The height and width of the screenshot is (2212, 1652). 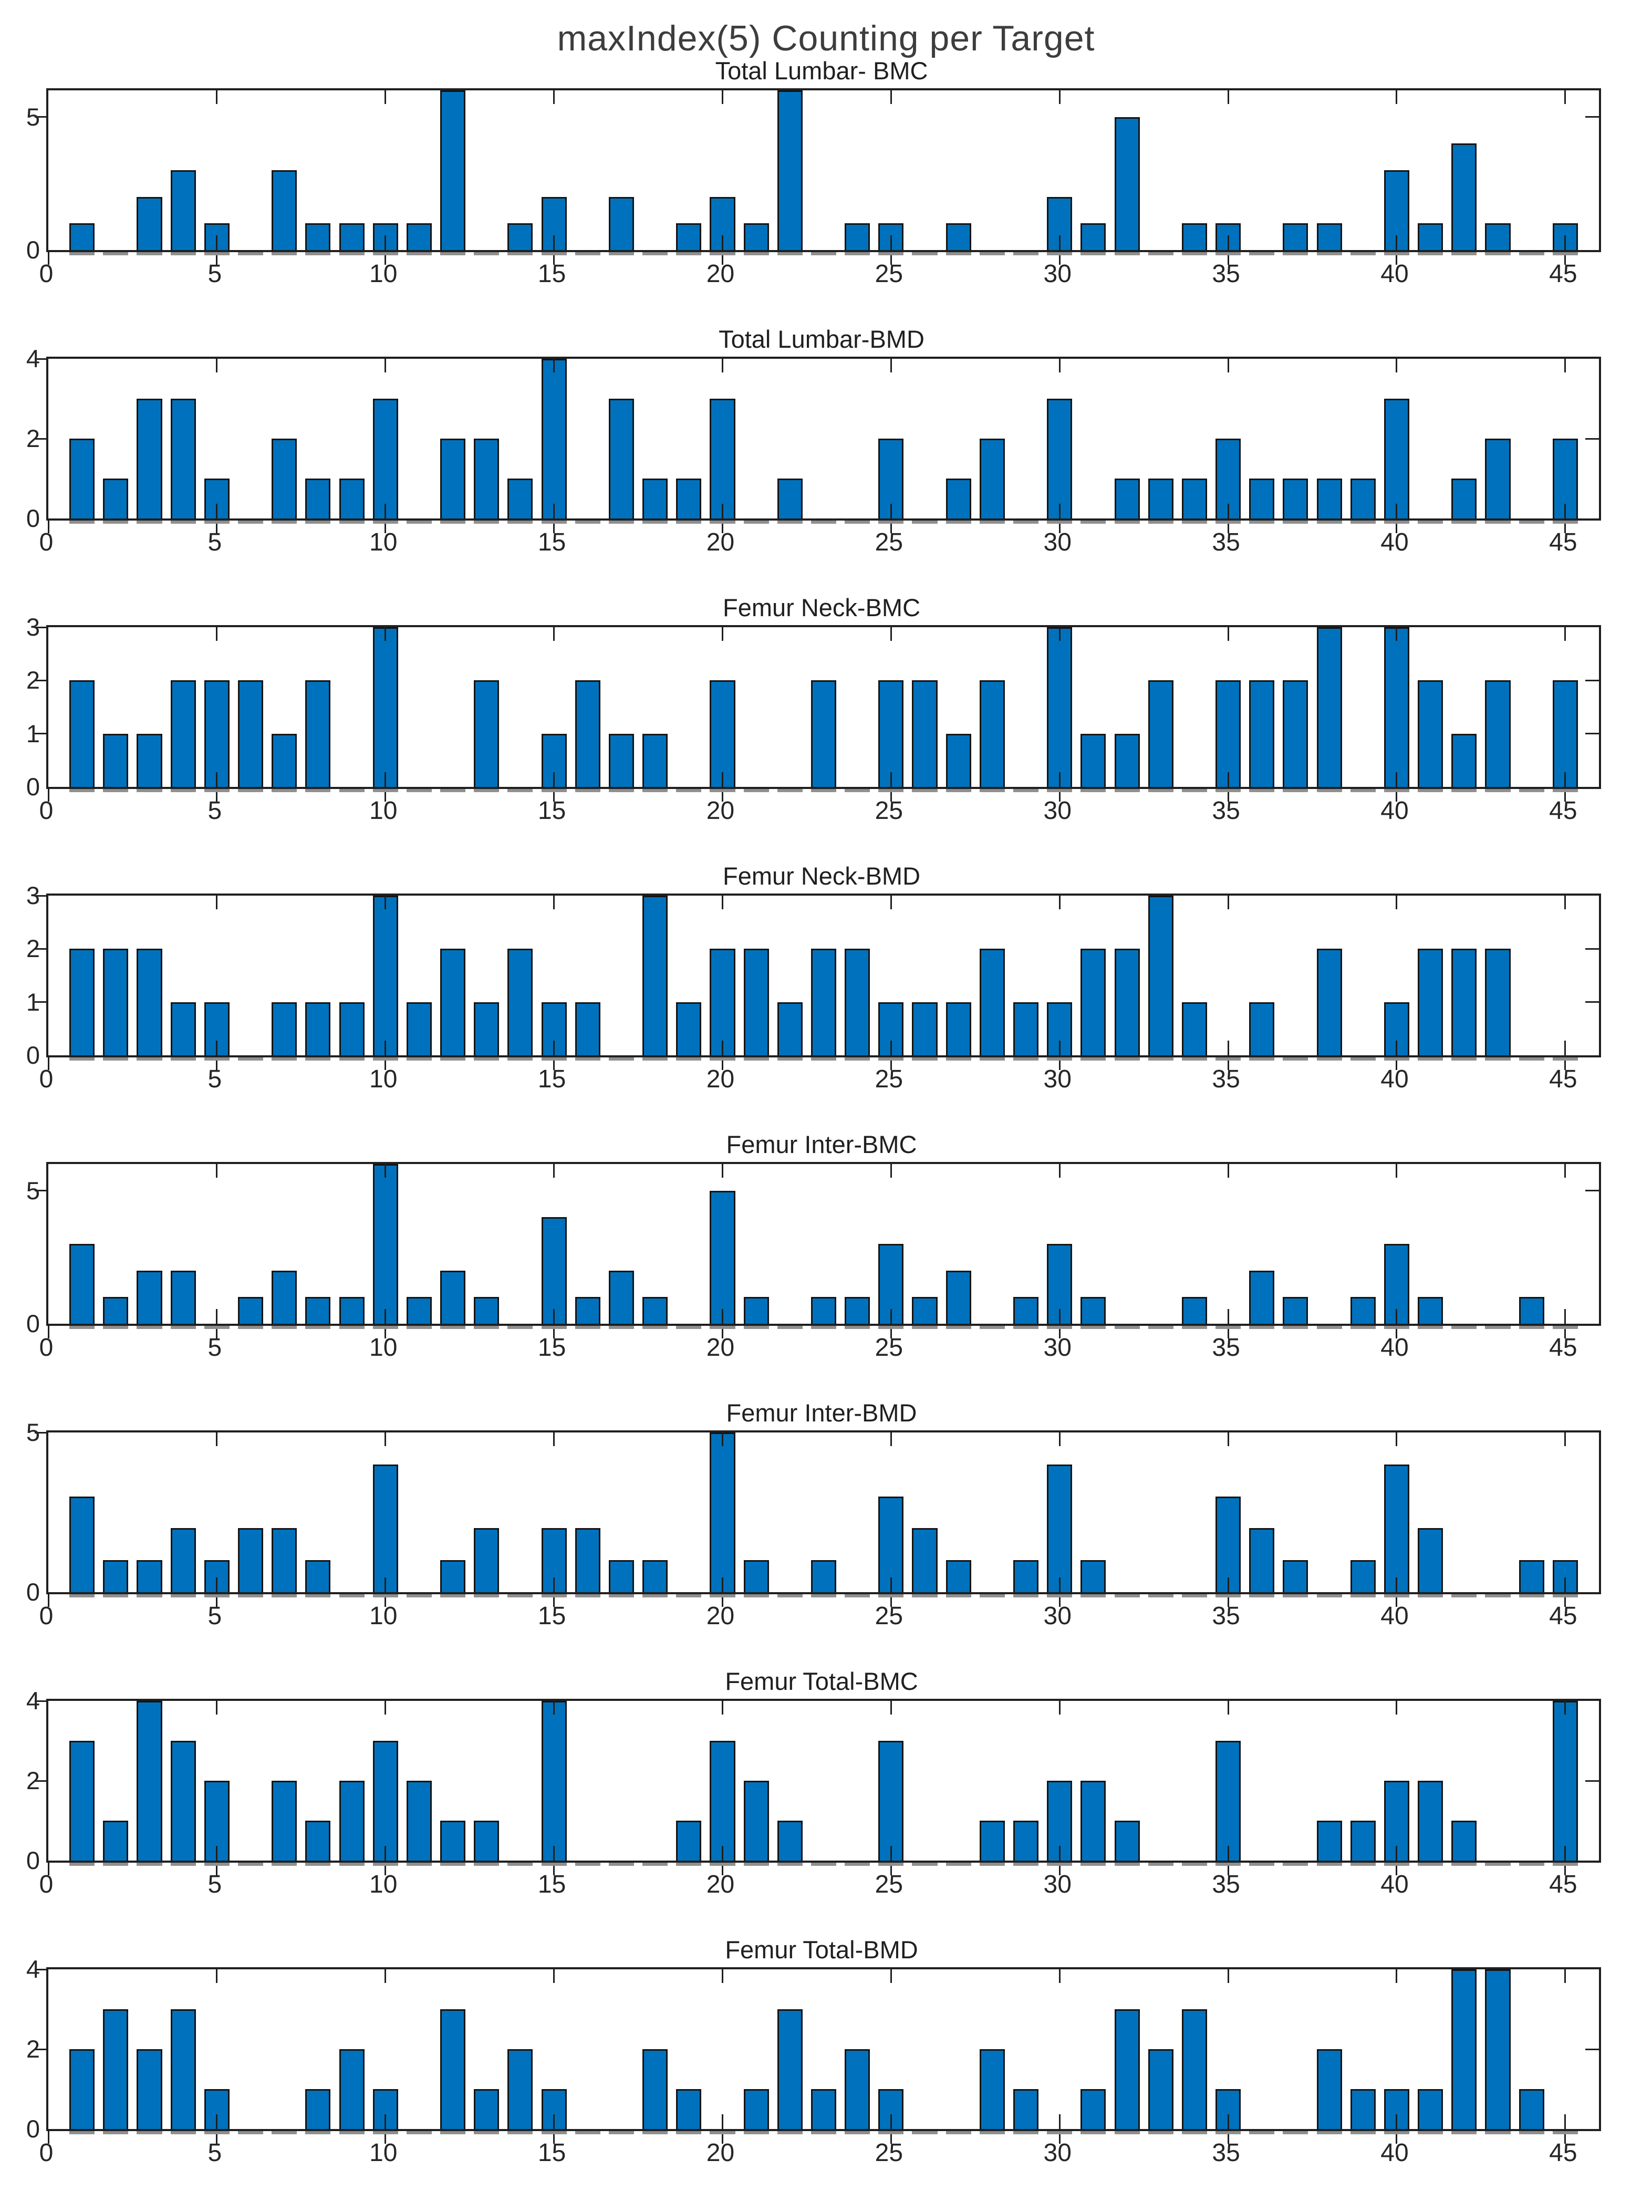 What do you see at coordinates (33, 948) in the screenshot?
I see `y-tick-label: 2` at bounding box center [33, 948].